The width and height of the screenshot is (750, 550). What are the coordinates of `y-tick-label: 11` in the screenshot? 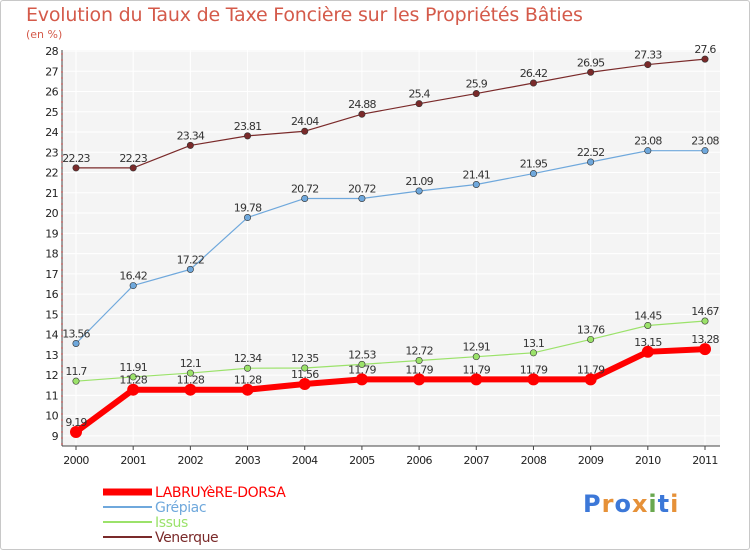 It's located at (51, 395).